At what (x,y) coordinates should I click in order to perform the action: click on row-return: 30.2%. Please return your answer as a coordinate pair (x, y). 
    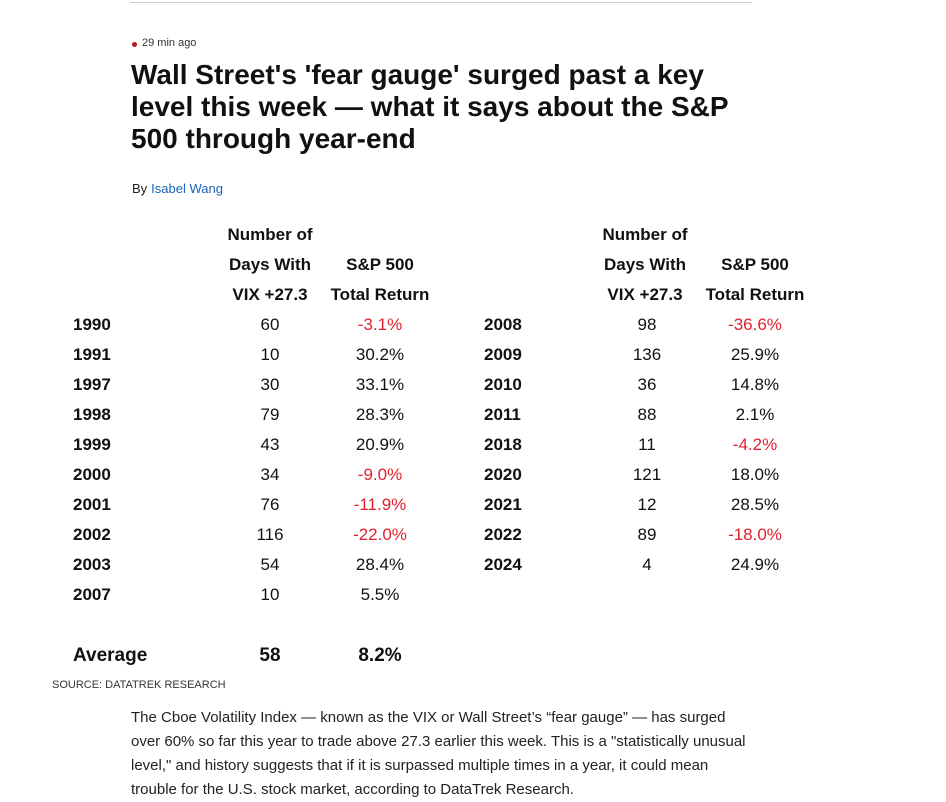
    Looking at the image, I should click on (380, 354).